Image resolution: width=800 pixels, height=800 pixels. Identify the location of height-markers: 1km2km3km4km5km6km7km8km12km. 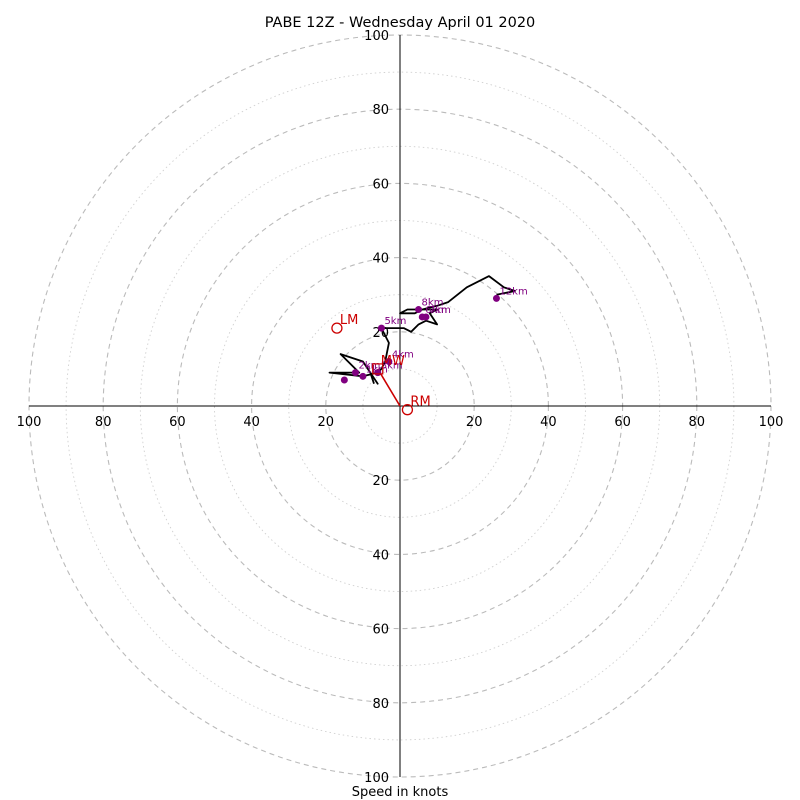
(434, 335).